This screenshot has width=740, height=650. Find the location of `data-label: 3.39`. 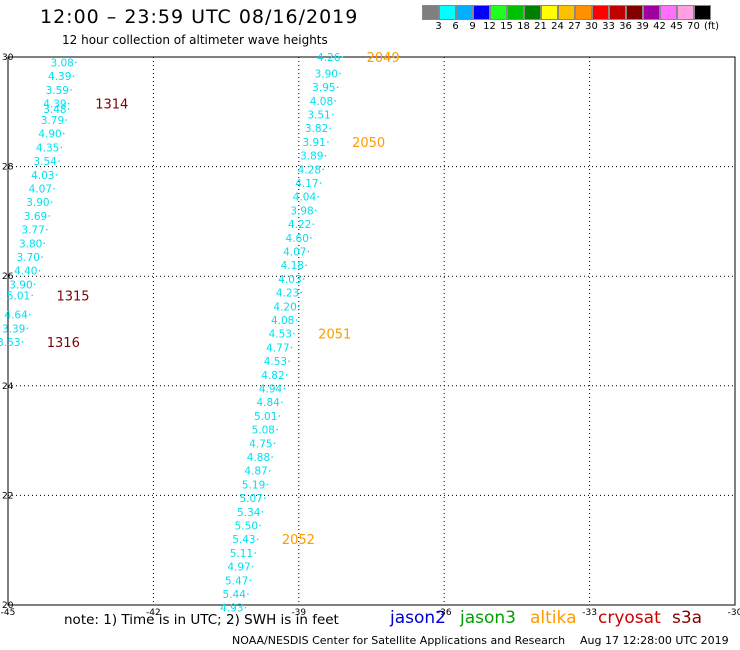

data-label: 3.39 is located at coordinates (13, 329).